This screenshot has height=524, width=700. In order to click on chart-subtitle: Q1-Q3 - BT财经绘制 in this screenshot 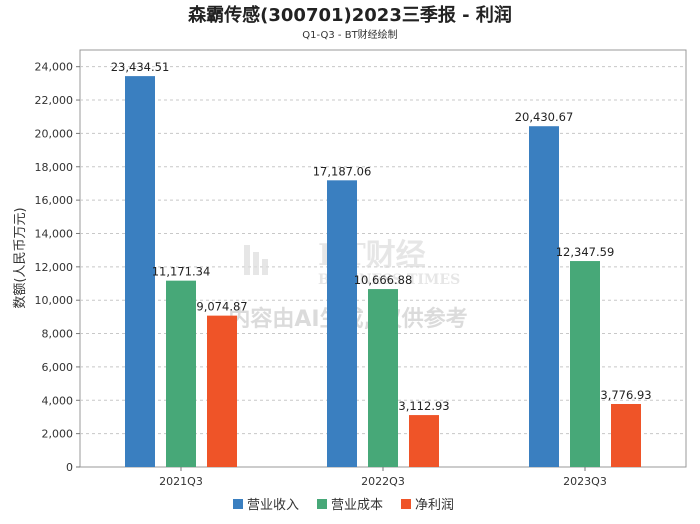, I will do `click(349, 34)`.